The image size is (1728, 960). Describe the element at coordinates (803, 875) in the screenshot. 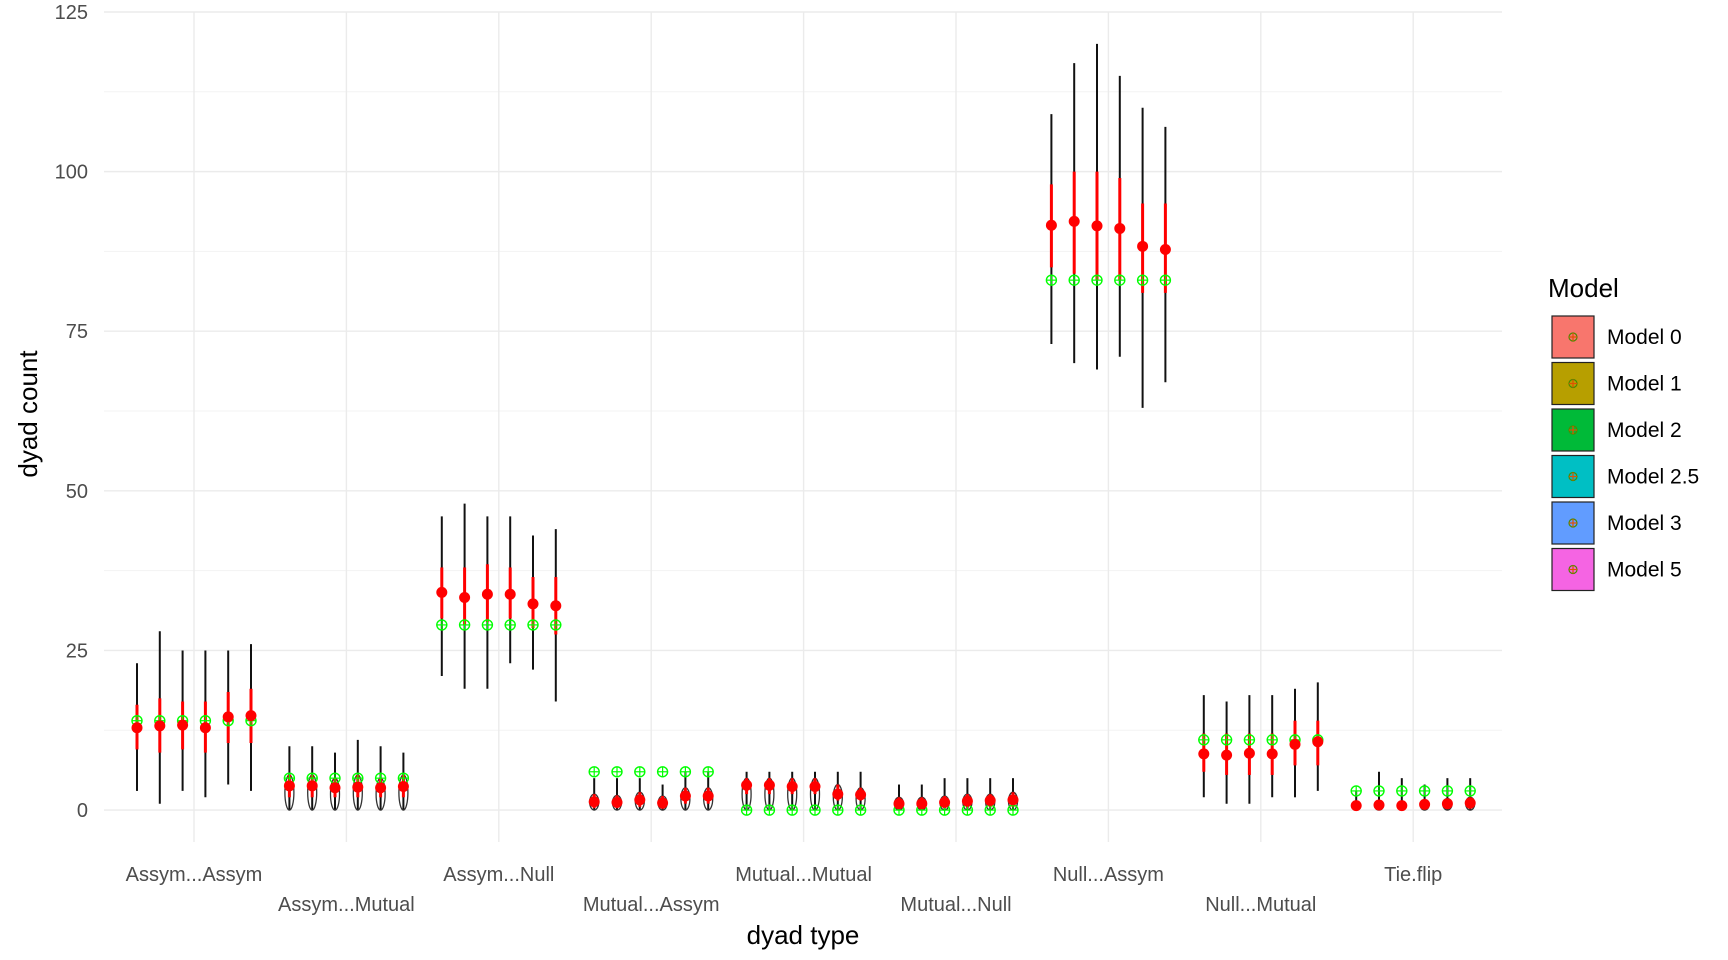

I see `x-tick-label: Mutual...Mutual` at that location.